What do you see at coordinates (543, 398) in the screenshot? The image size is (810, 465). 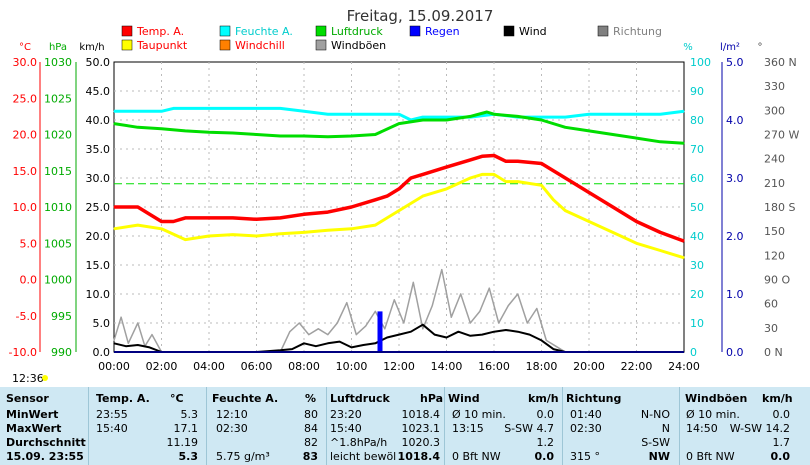 I see `table-header-8: km/h` at bounding box center [543, 398].